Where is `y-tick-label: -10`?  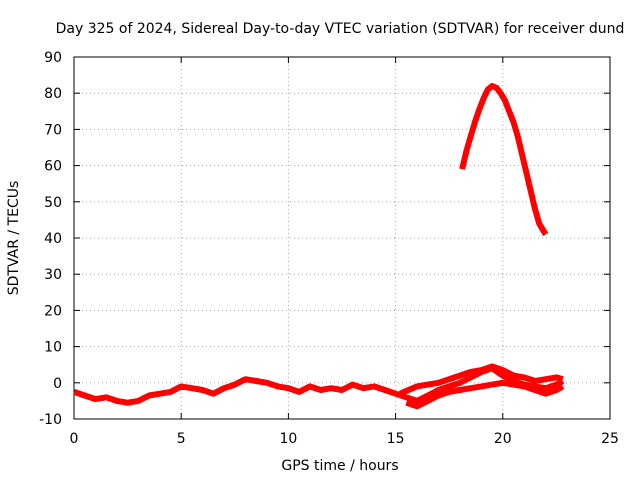
y-tick-label: -10 is located at coordinates (50, 420).